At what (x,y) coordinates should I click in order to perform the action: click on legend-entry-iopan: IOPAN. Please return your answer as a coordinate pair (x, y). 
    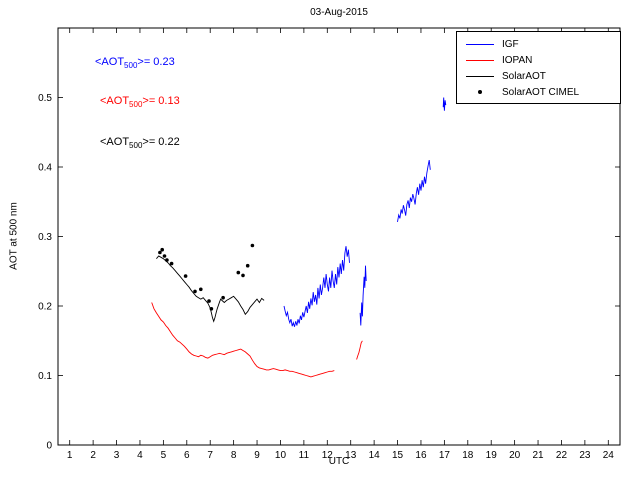
    Looking at the image, I should click on (538, 60).